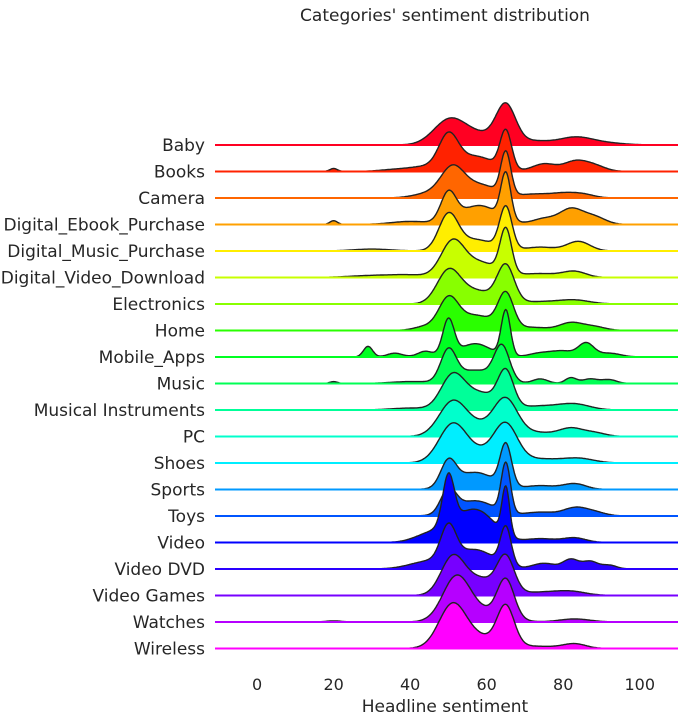 This screenshot has height=723, width=689. What do you see at coordinates (453, 684) in the screenshot?
I see `x-axis-ticks: 0 20 40 60 80 100` at bounding box center [453, 684].